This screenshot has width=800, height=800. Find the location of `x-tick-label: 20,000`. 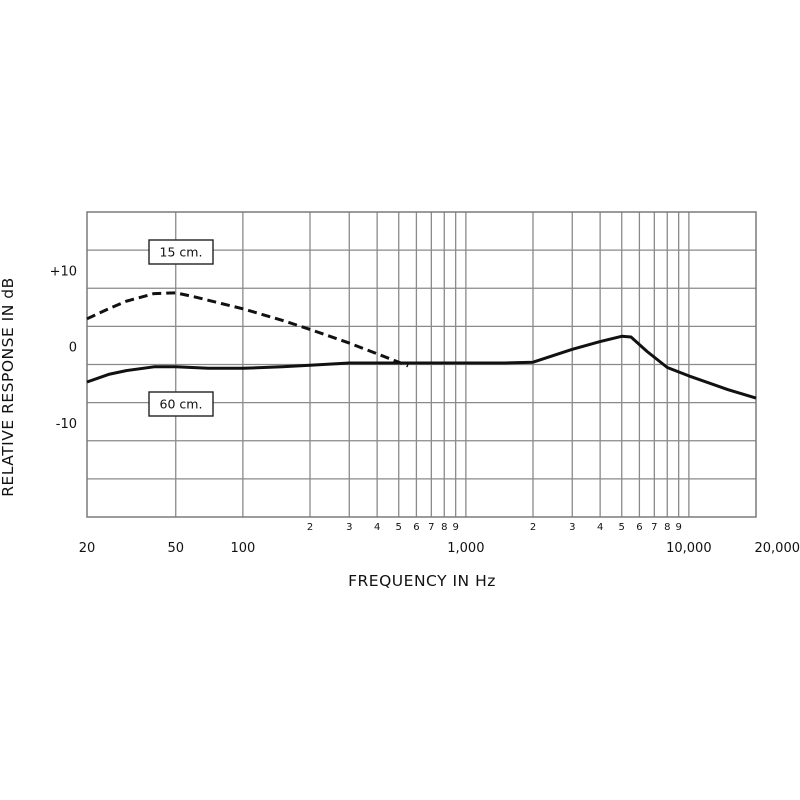

x-tick-label: 20,000 is located at coordinates (777, 548).